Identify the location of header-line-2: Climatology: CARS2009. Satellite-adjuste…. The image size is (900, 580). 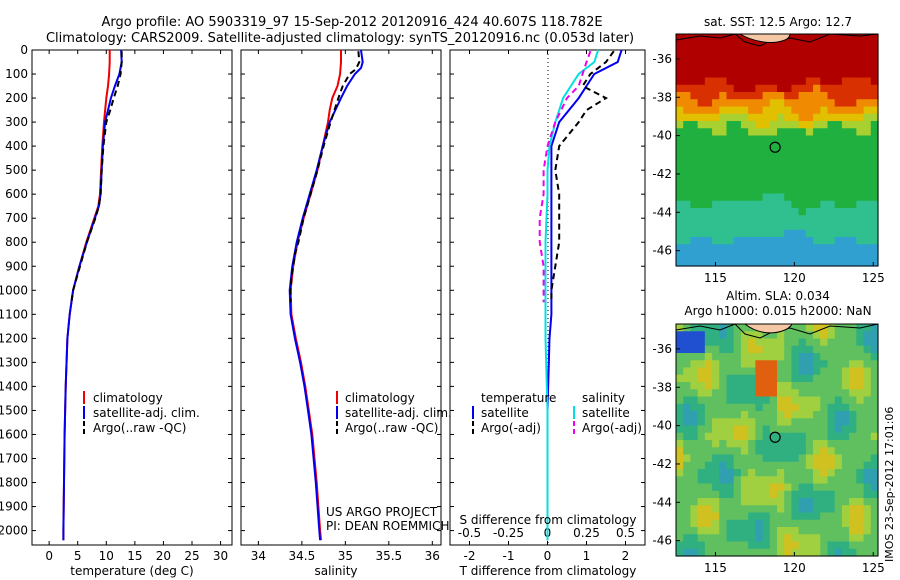
(340, 38).